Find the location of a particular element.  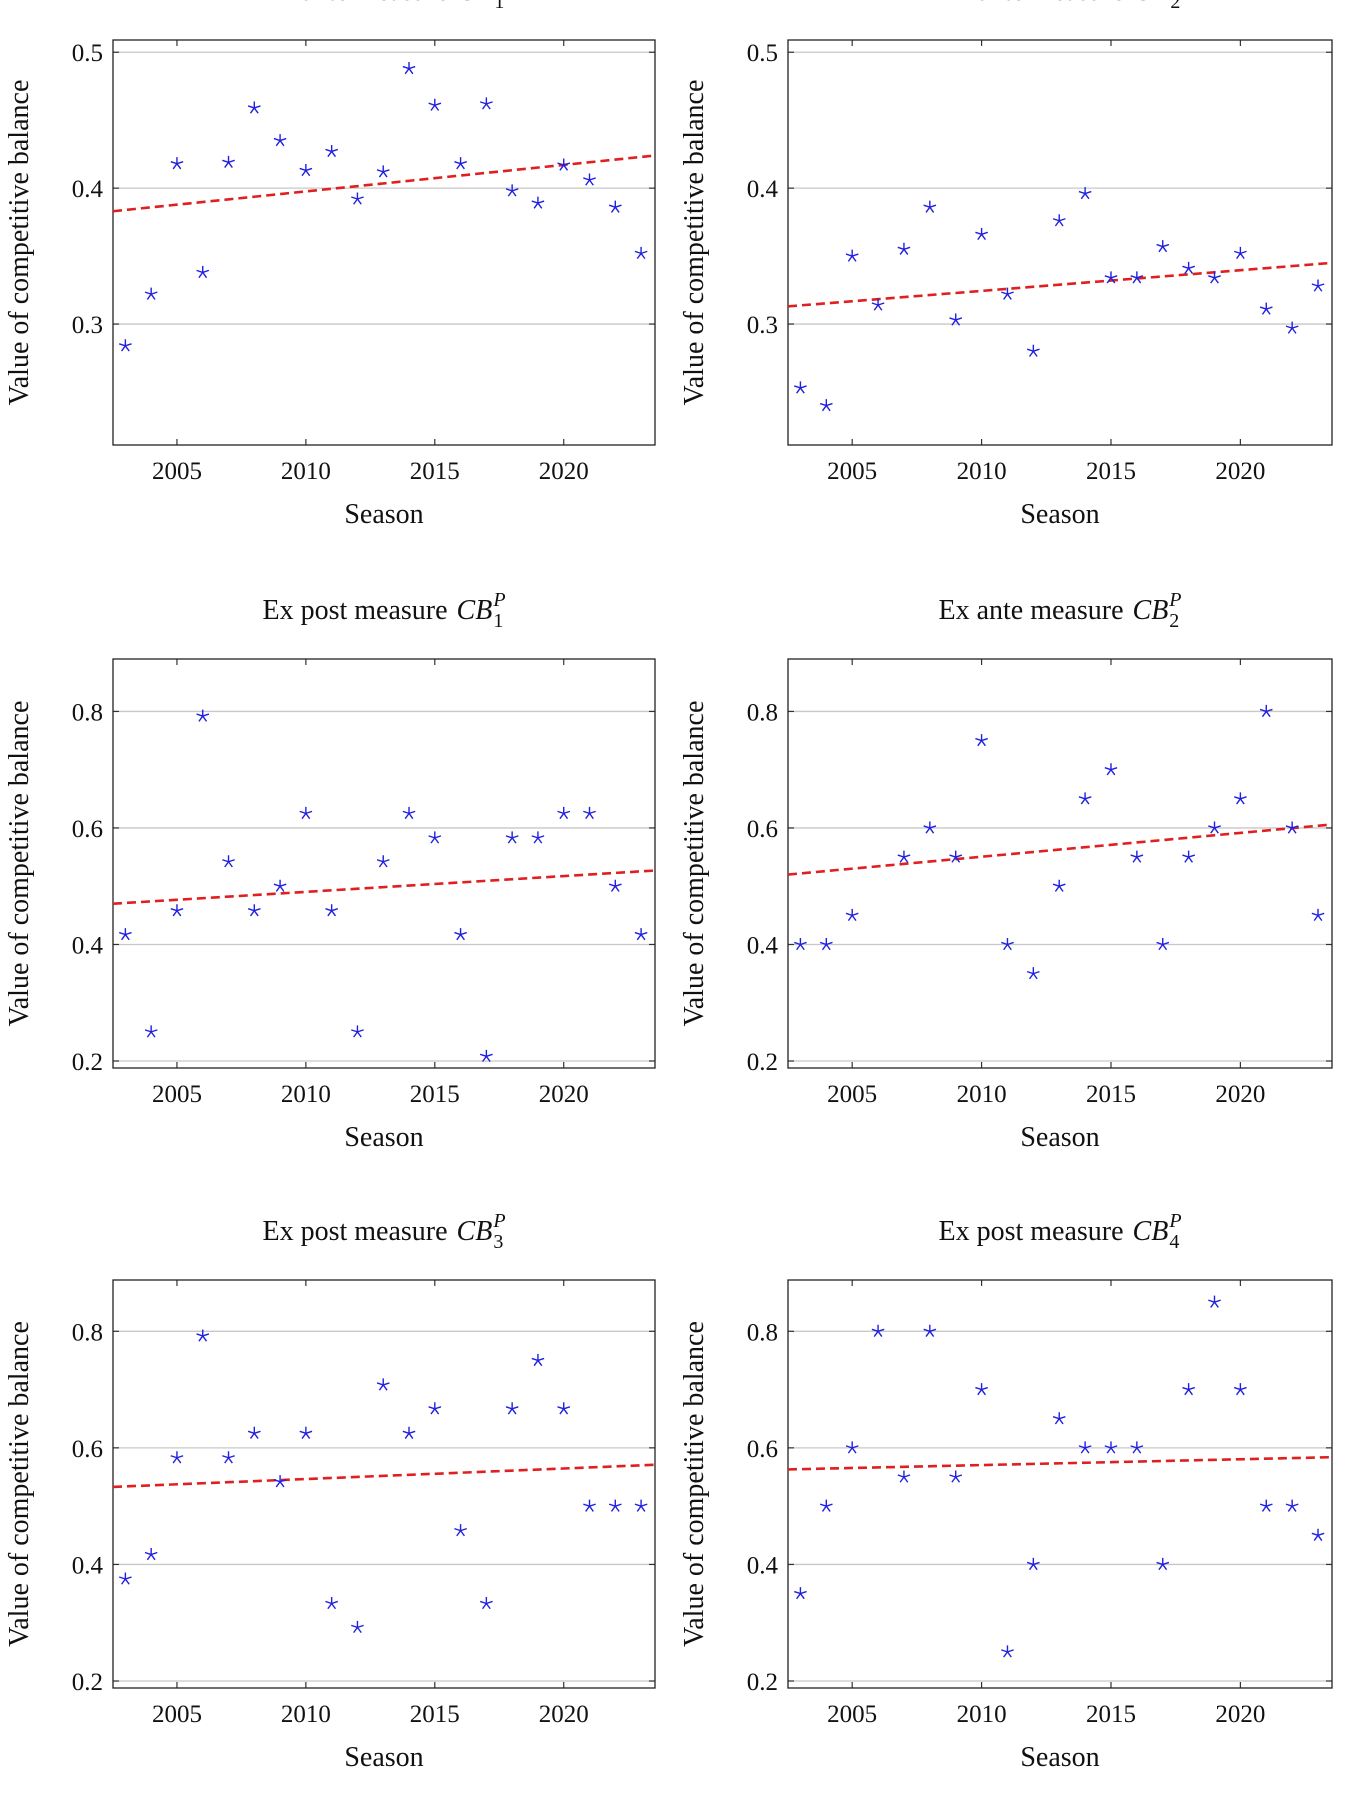

y-tick-label: 0.3 is located at coordinates (762, 325).